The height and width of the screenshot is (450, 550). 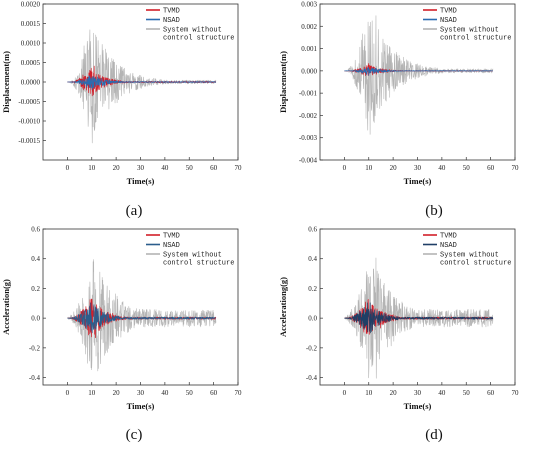 I want to click on caption-a: (a), so click(x=134, y=211).